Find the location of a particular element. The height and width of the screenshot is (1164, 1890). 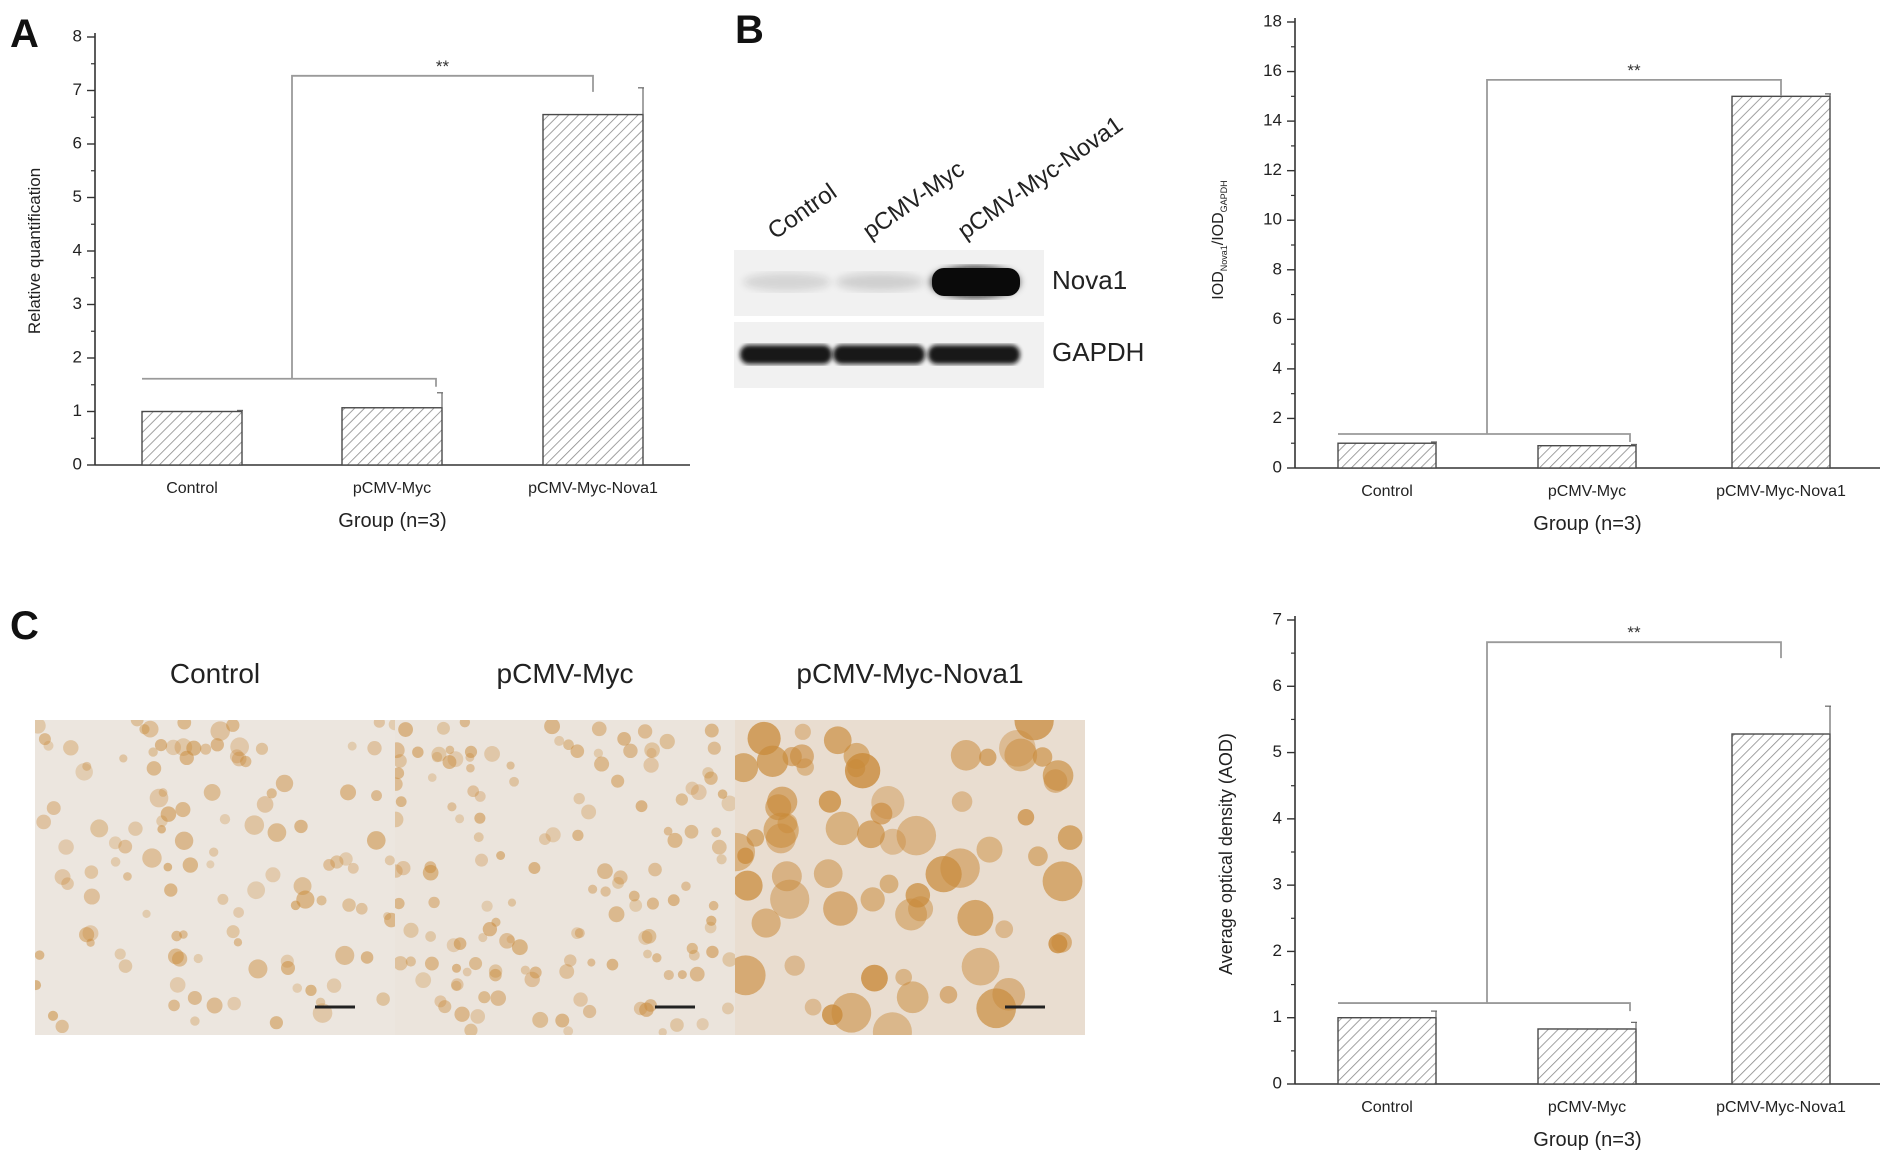

row-label-gapdh: GAPDH is located at coordinates (1098, 352).